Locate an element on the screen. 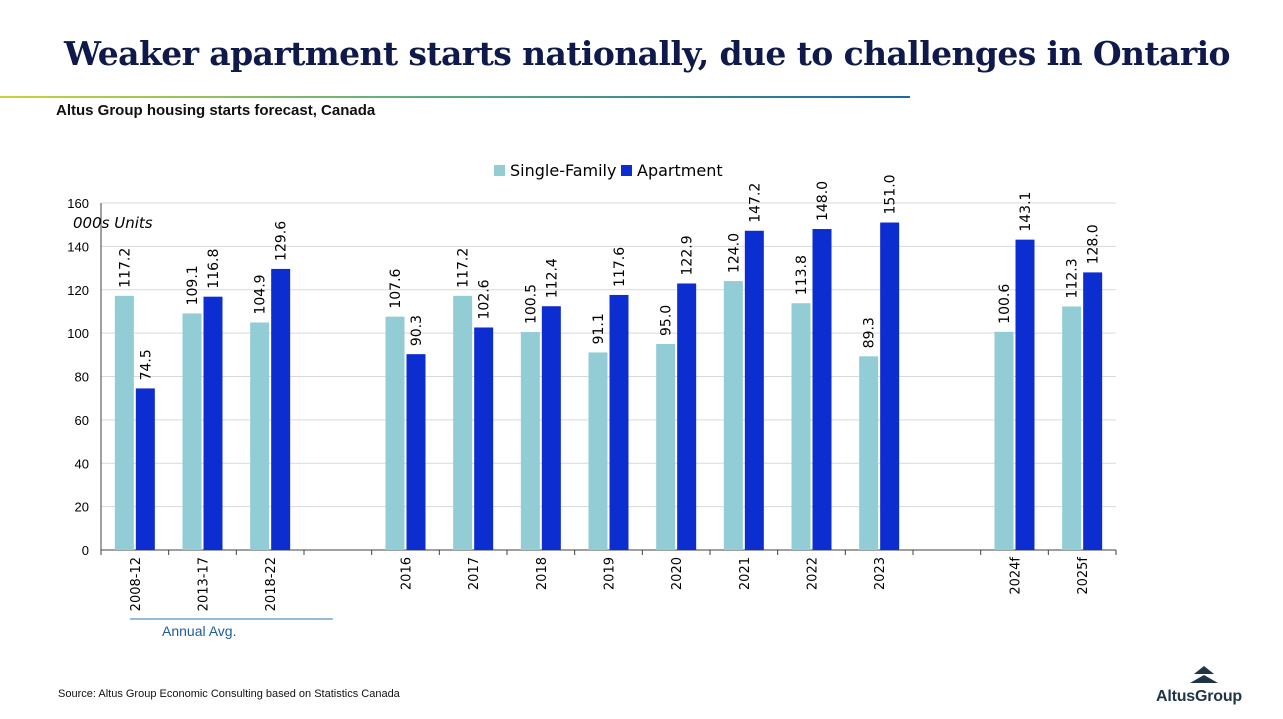  apartment-data-label: 90.3 is located at coordinates (417, 330).